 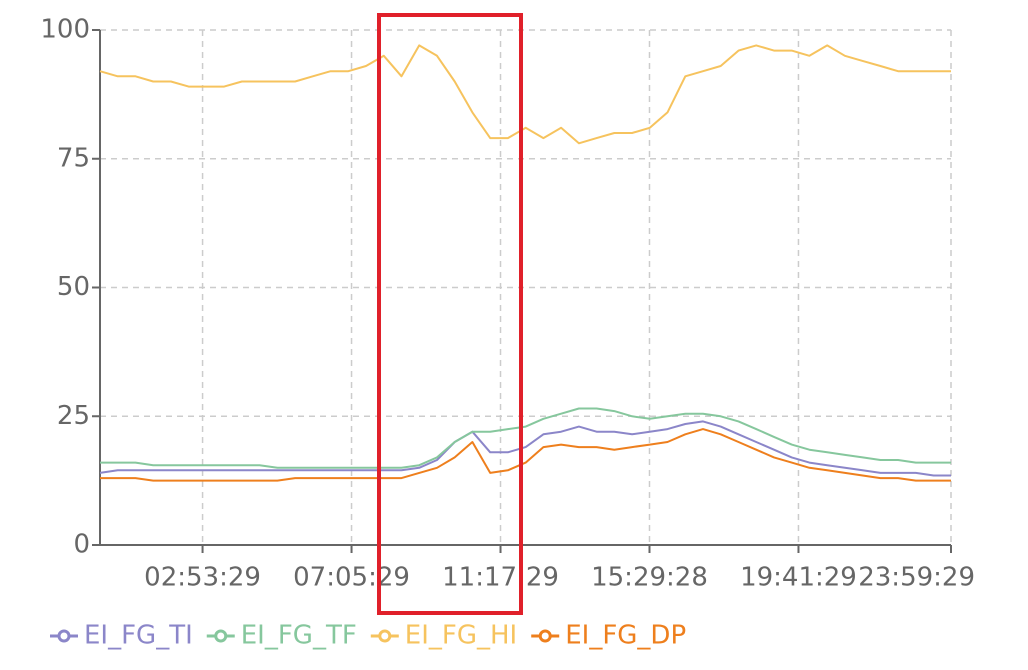 I want to click on x-tick-label: 11:17:29, so click(x=500, y=578).